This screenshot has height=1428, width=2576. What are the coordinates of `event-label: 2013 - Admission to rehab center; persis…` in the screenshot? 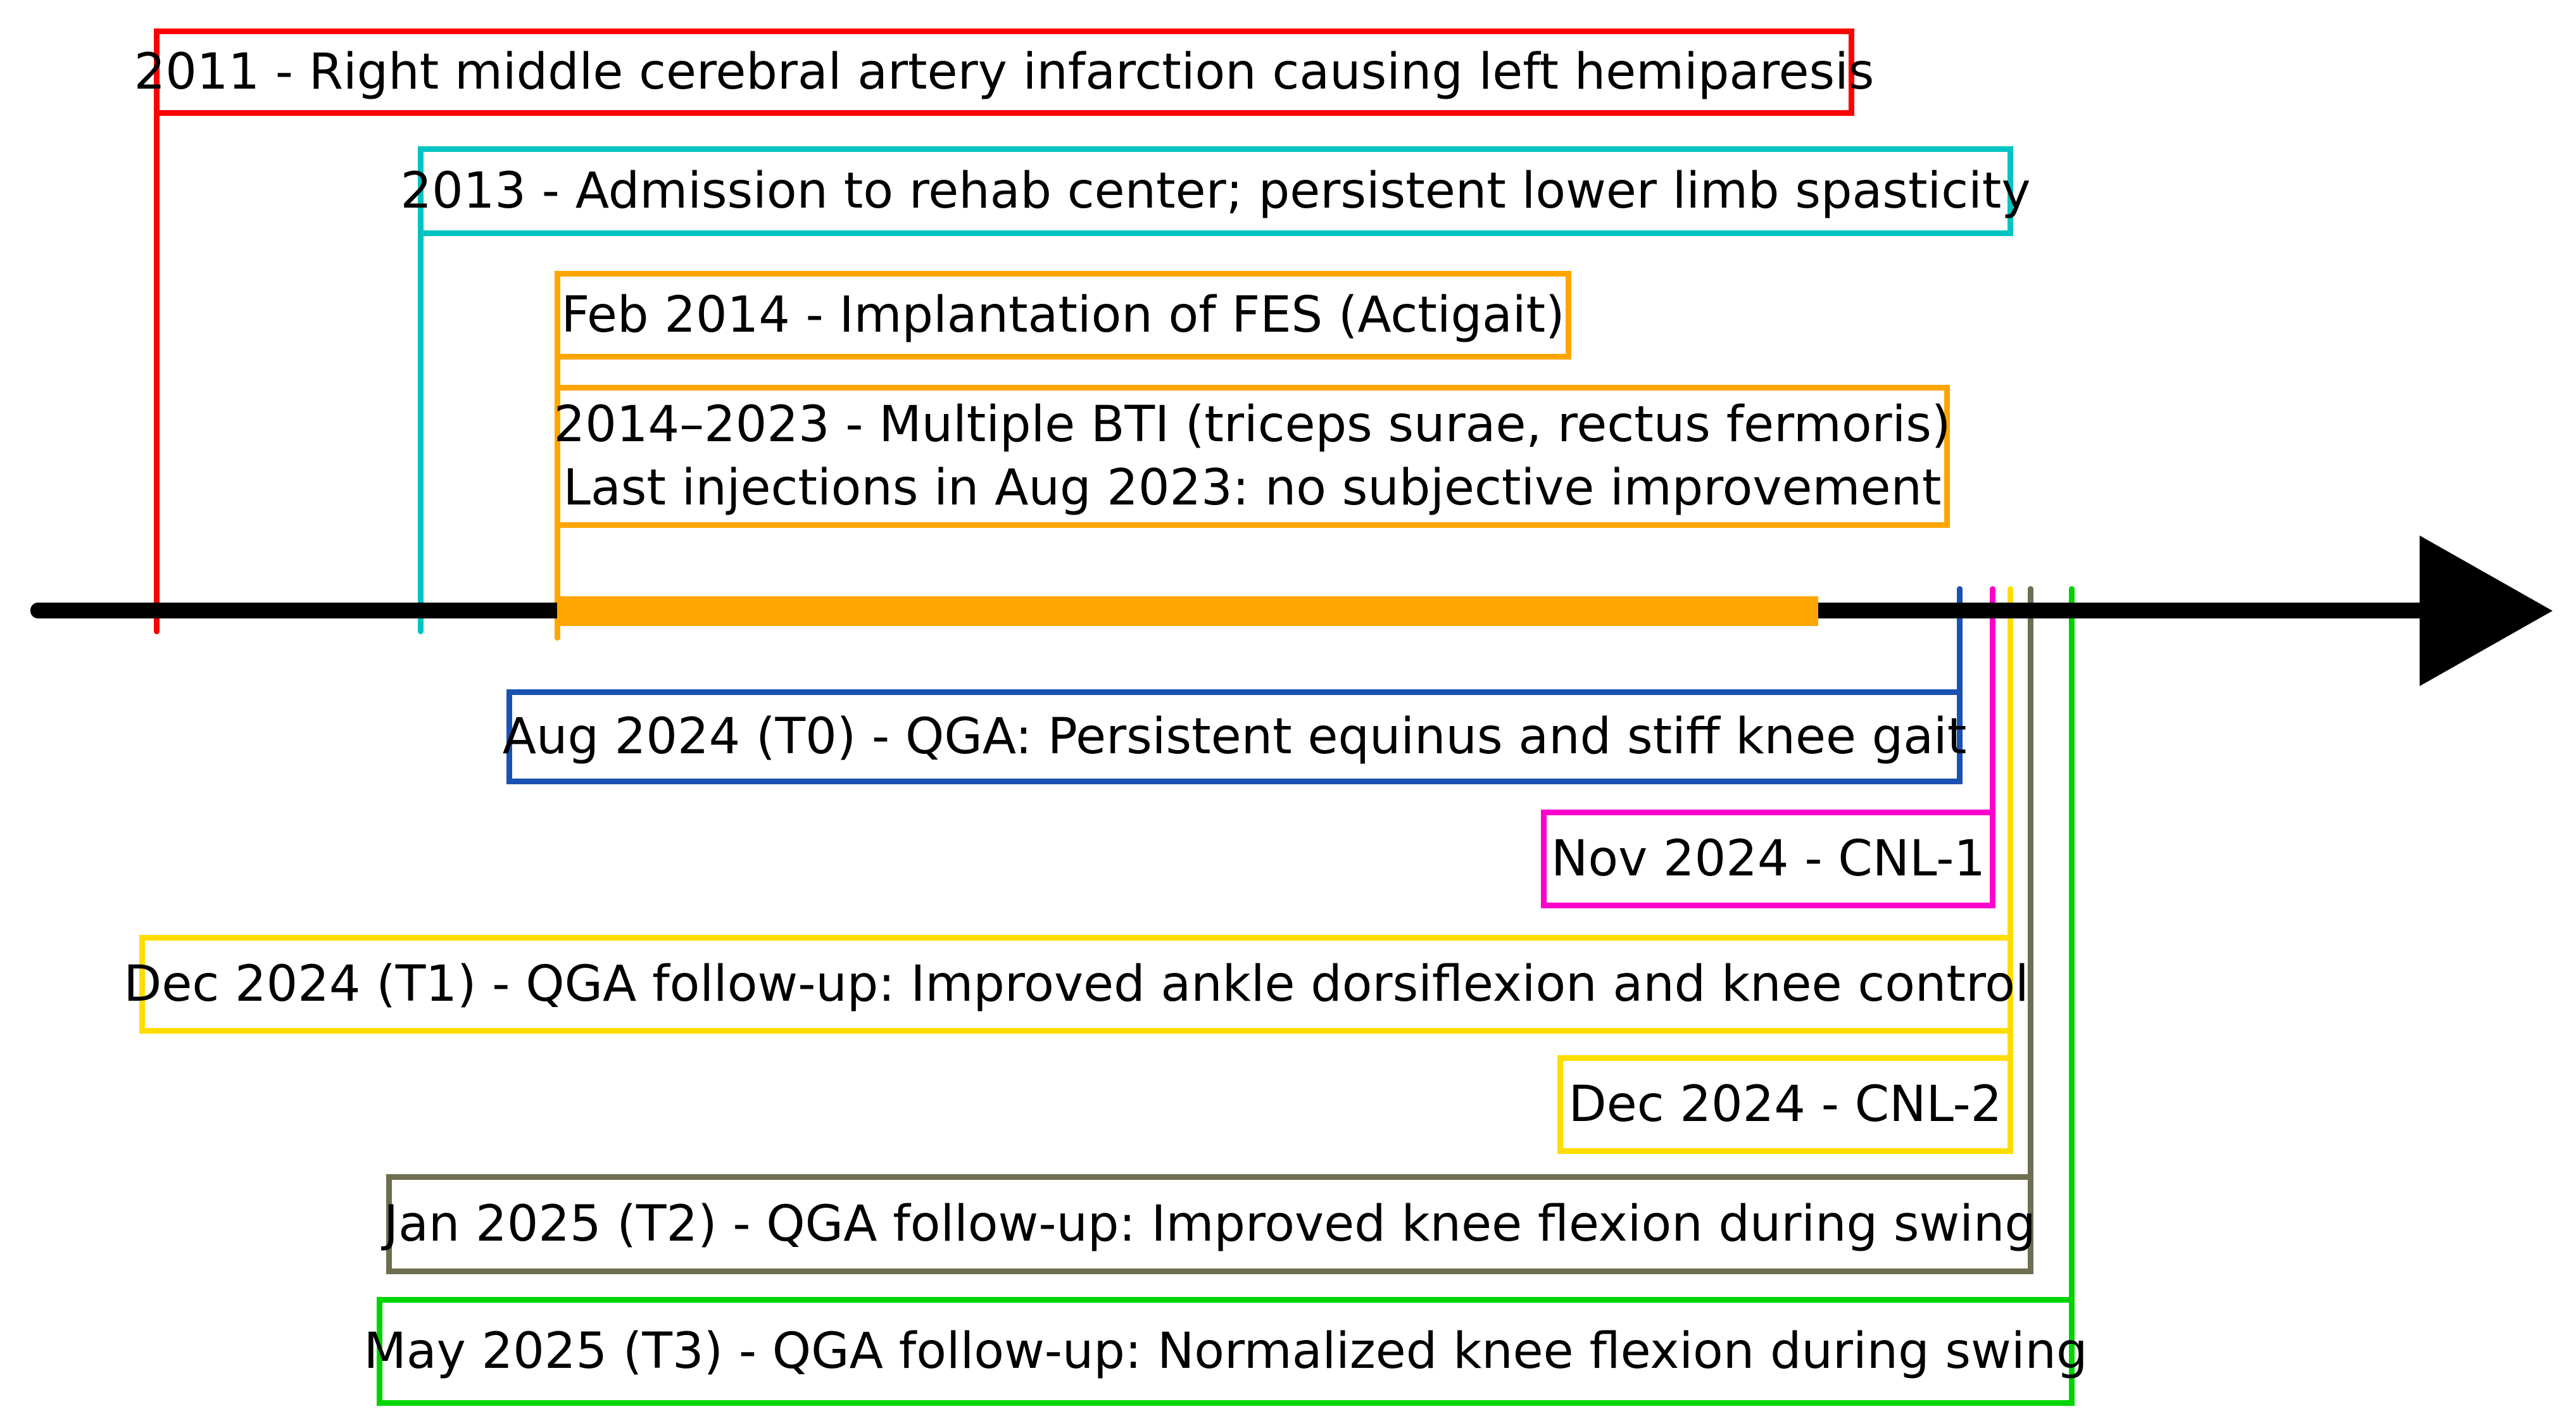 It's located at (1215, 191).